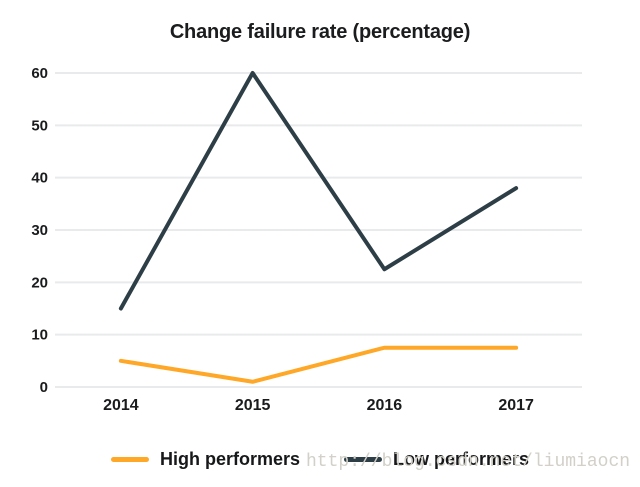 The height and width of the screenshot is (487, 640). What do you see at coordinates (39, 335) in the screenshot?
I see `y-tick-label: 10` at bounding box center [39, 335].